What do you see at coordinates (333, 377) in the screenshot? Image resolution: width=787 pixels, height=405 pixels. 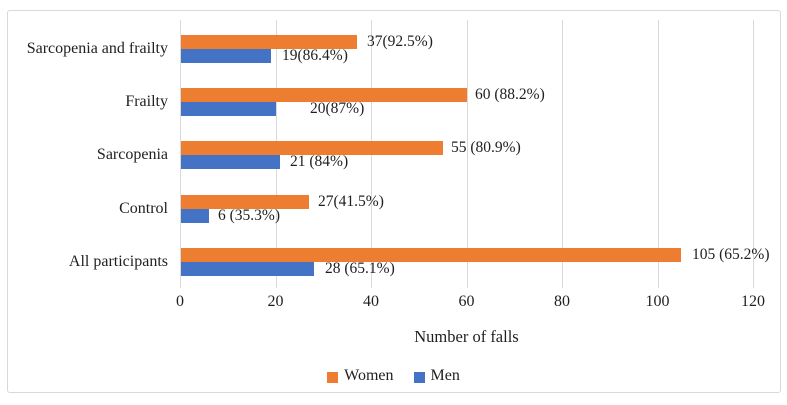 I see `women-series-swatch-icon` at bounding box center [333, 377].